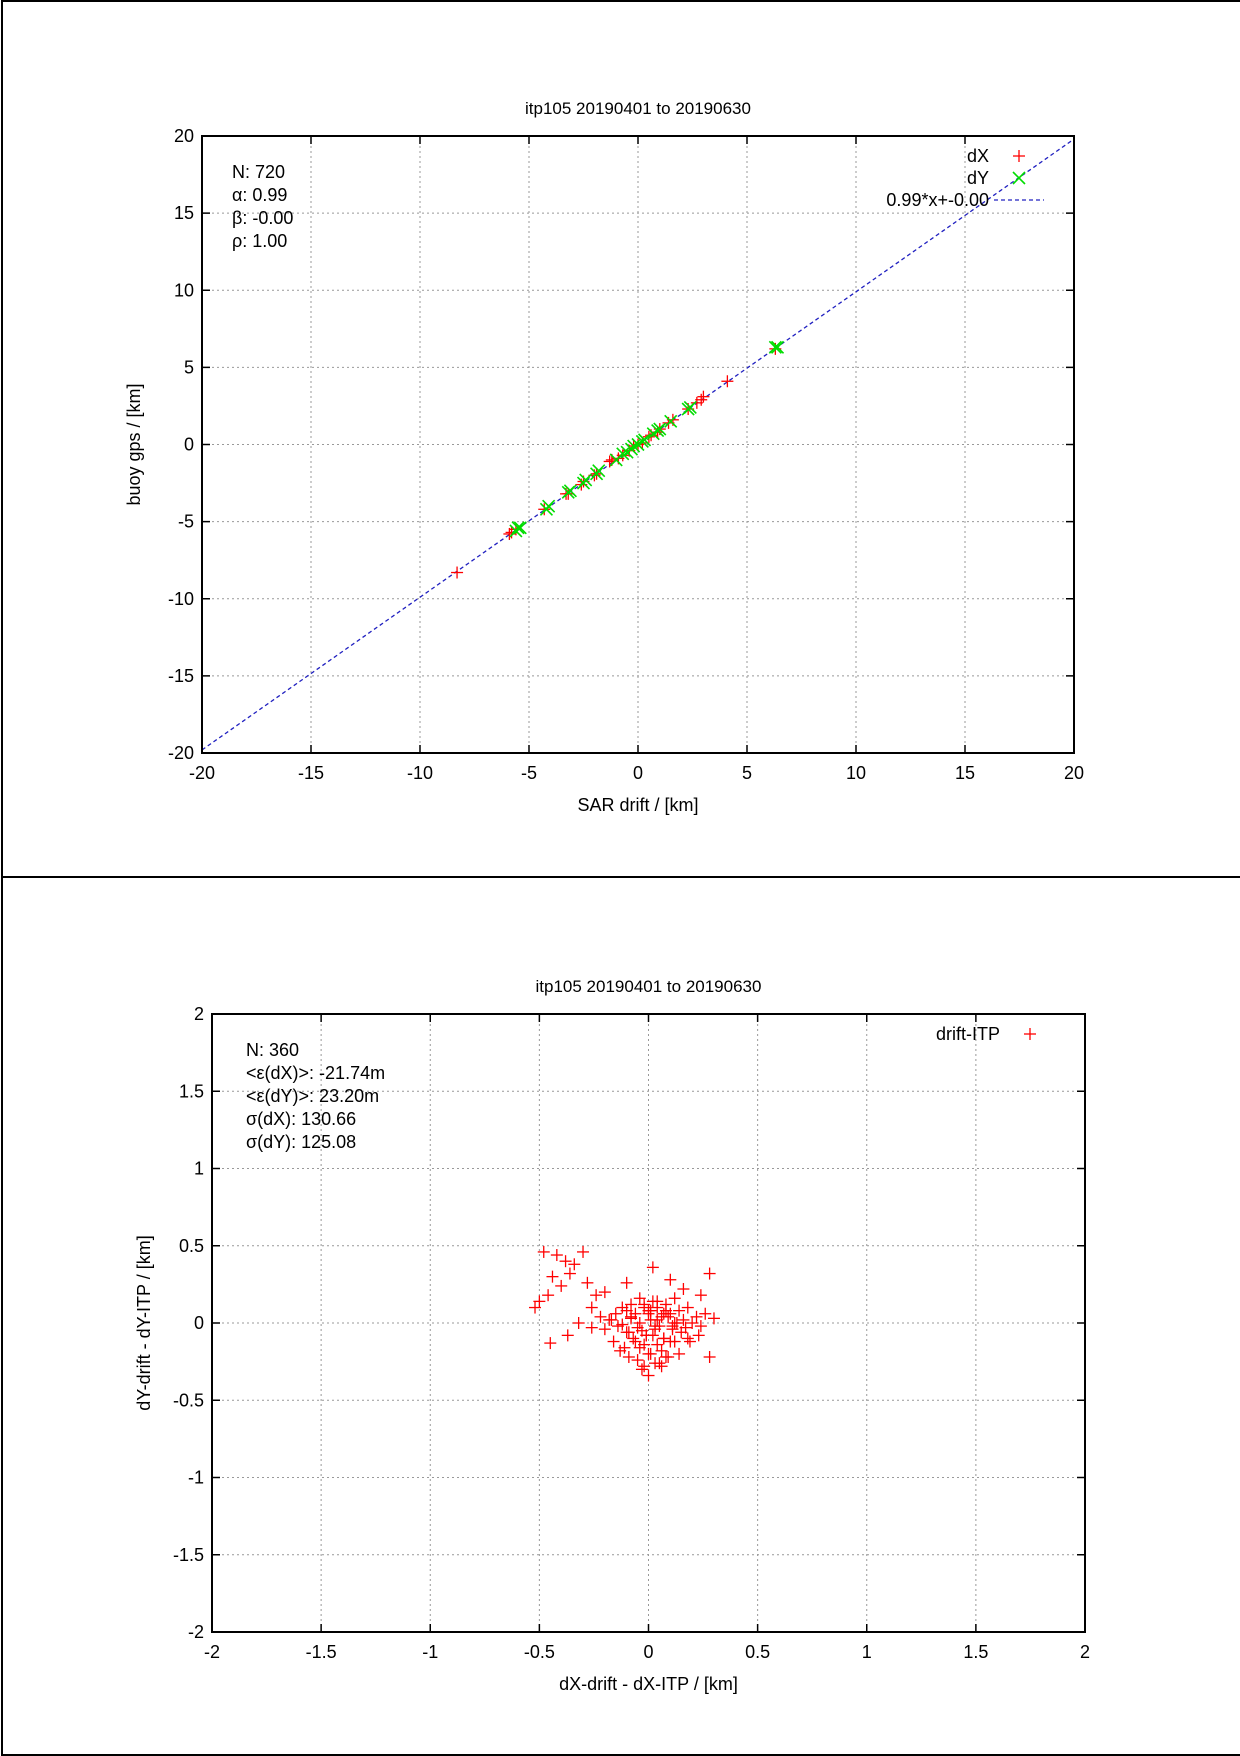 The image size is (1240, 1756). What do you see at coordinates (189, 367) in the screenshot?
I see `y-tick-label: 5` at bounding box center [189, 367].